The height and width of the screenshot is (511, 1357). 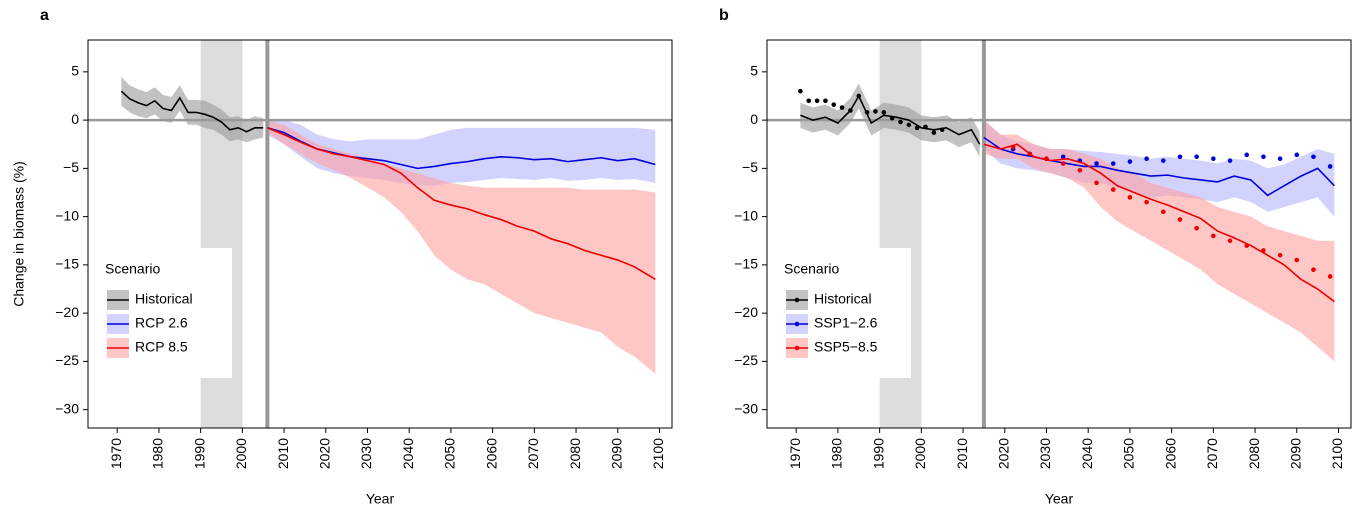 What do you see at coordinates (161, 347) in the screenshot?
I see `legend-label: RCP 8.5` at bounding box center [161, 347].